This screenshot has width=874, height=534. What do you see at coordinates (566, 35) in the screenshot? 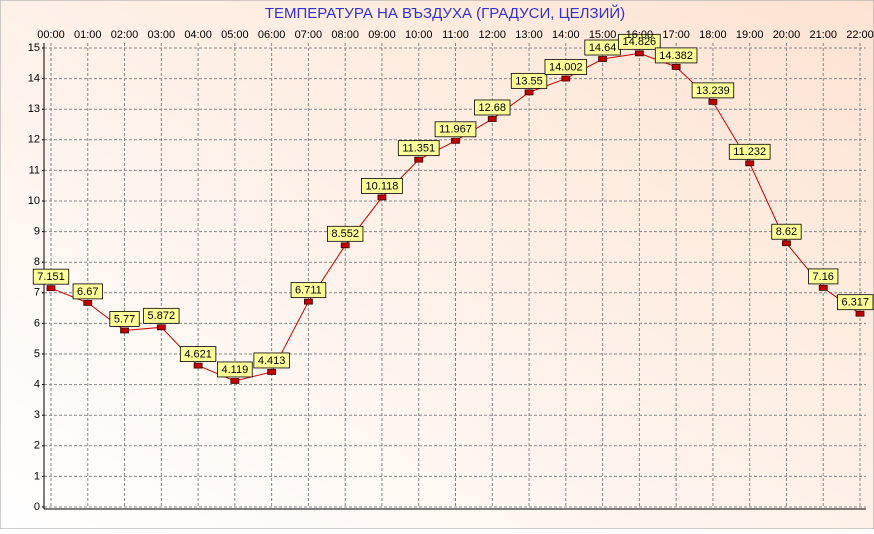
I see `x-tick-label: 14:00` at bounding box center [566, 35].